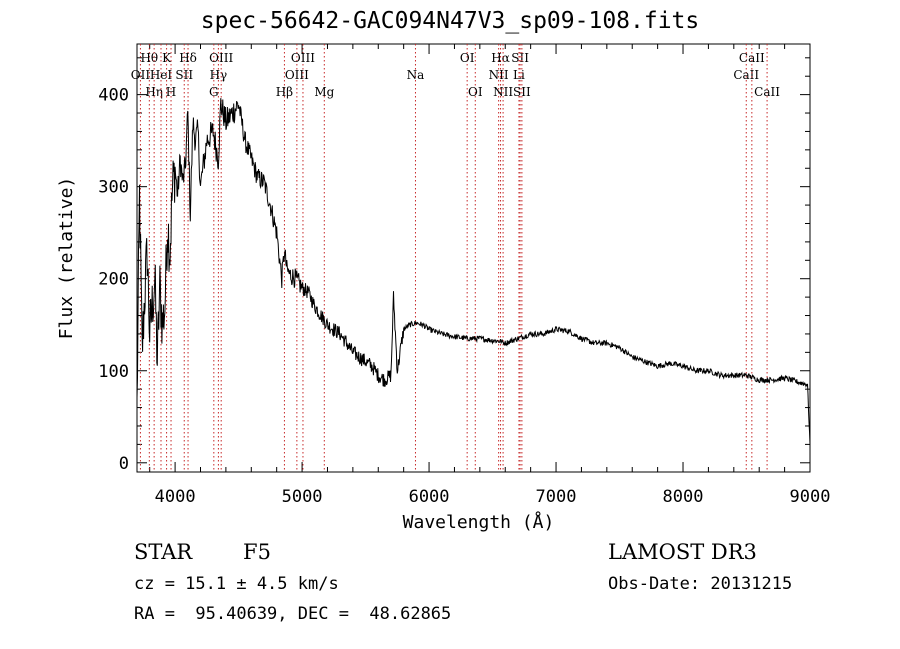 Image resolution: width=900 pixels, height=649 pixels. Describe the element at coordinates (284, 92) in the screenshot. I see `spectral-line-label: Hβ` at that location.